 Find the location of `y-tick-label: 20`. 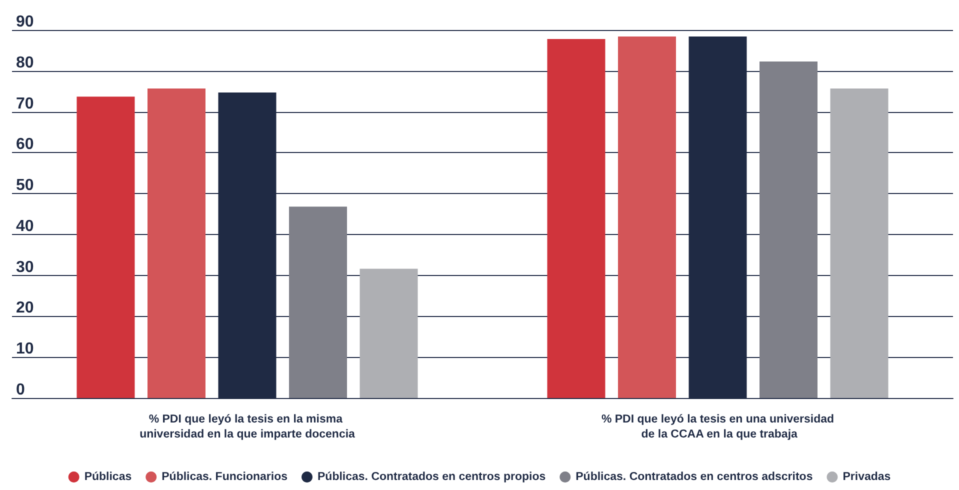

y-tick-label: 20 is located at coordinates (25, 308).